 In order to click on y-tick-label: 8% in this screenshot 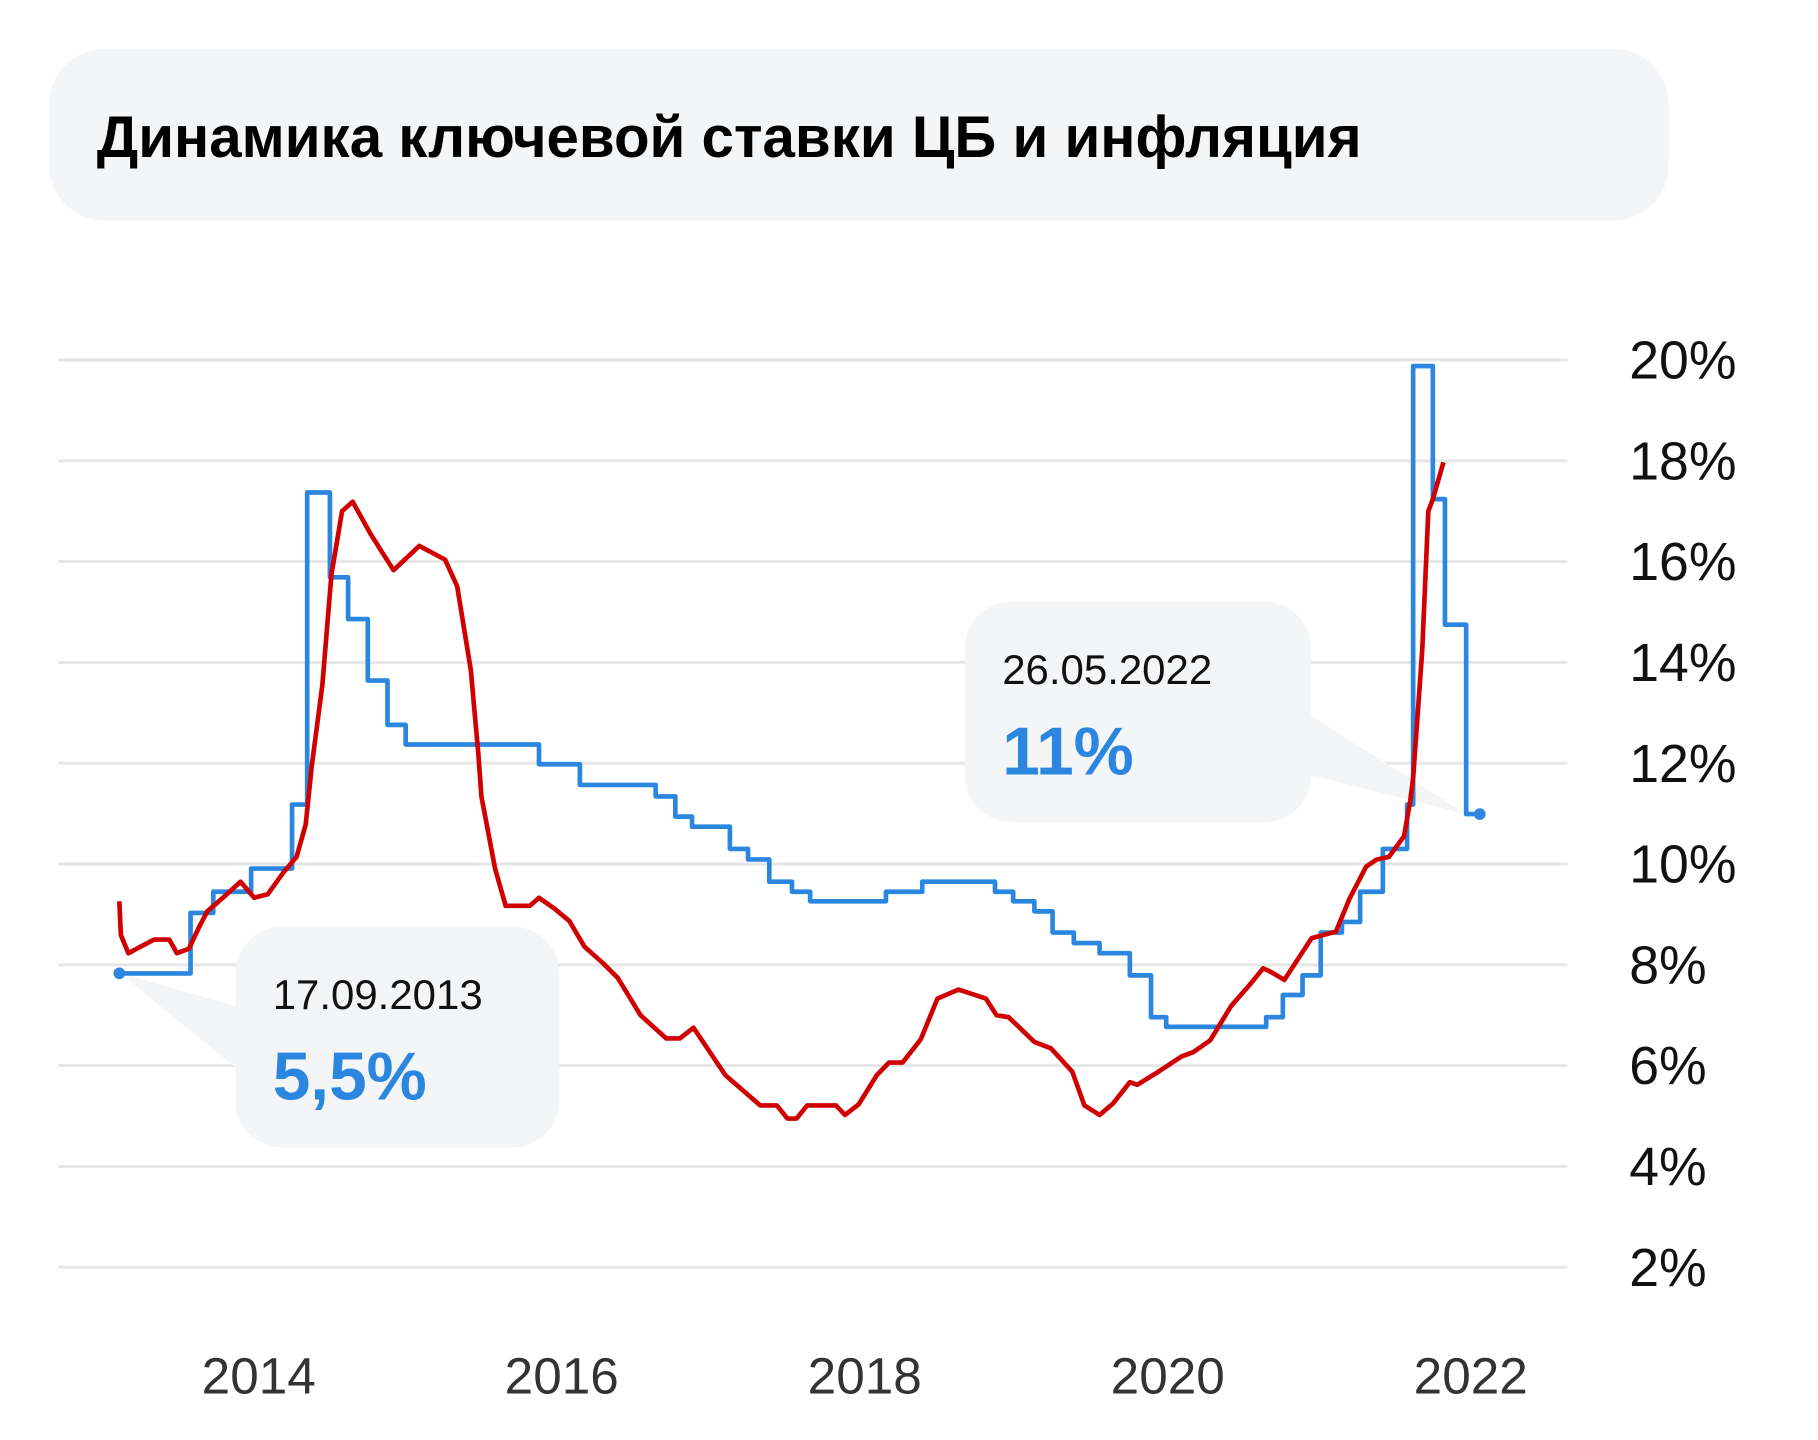, I will do `click(1667, 965)`.